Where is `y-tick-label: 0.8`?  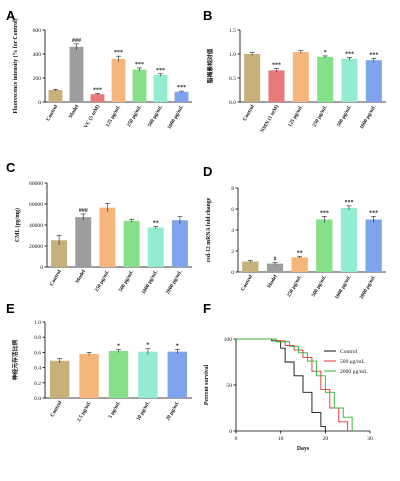
y-tick-label: 0.8 is located at coordinates (37, 338).